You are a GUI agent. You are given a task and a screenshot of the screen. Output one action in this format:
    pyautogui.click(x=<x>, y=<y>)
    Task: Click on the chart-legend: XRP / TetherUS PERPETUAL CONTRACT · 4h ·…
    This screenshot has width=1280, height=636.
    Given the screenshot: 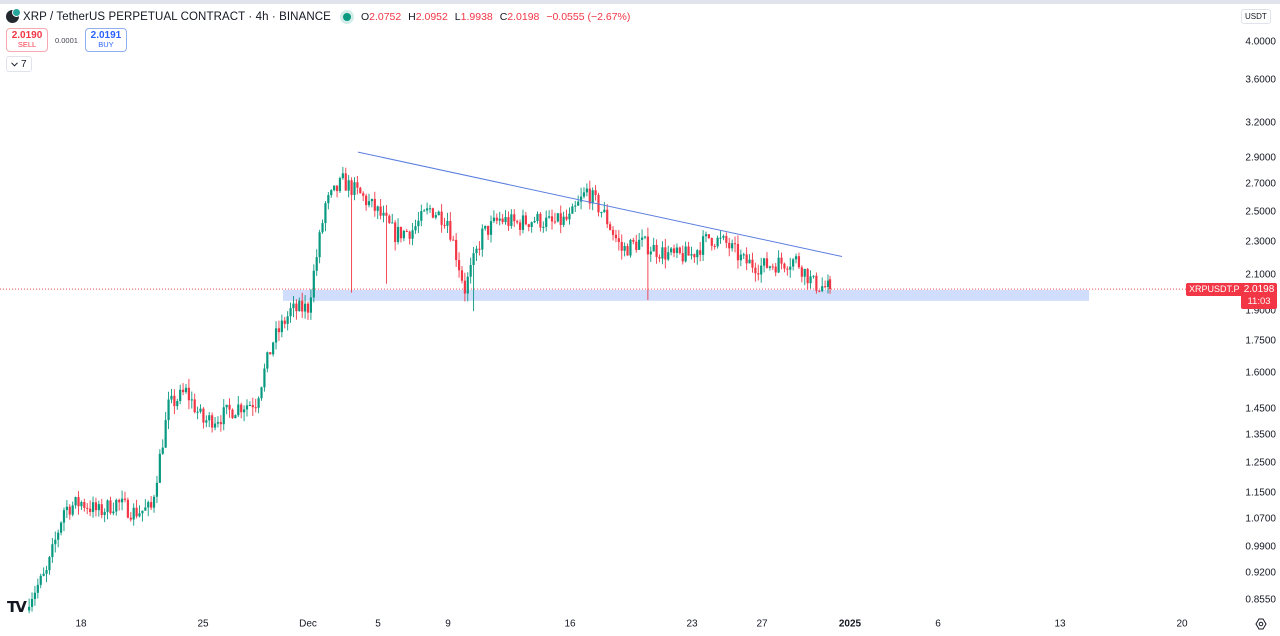 What is the action you would take?
    pyautogui.click(x=320, y=15)
    